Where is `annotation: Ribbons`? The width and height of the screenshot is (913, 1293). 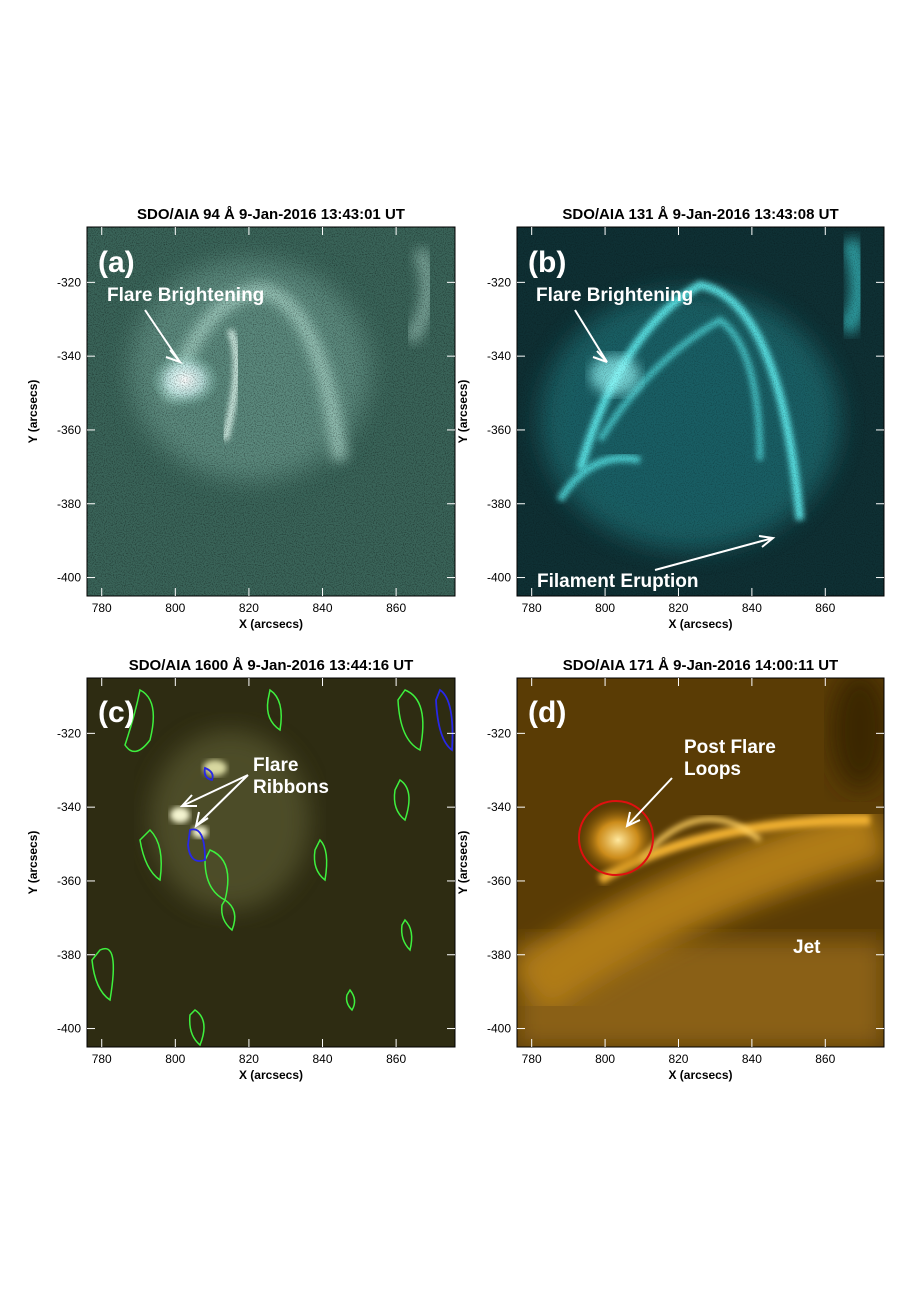 annotation: Ribbons is located at coordinates (291, 787).